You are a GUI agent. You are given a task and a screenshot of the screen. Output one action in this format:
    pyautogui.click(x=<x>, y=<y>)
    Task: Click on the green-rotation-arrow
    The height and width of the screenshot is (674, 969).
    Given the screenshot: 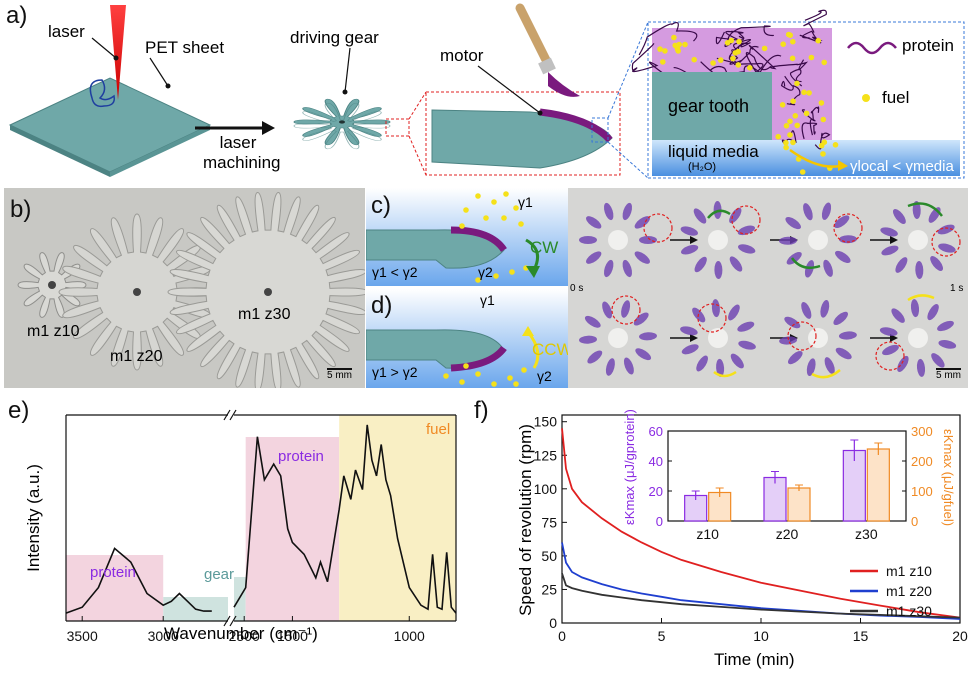 What is the action you would take?
    pyautogui.click(x=719, y=214)
    